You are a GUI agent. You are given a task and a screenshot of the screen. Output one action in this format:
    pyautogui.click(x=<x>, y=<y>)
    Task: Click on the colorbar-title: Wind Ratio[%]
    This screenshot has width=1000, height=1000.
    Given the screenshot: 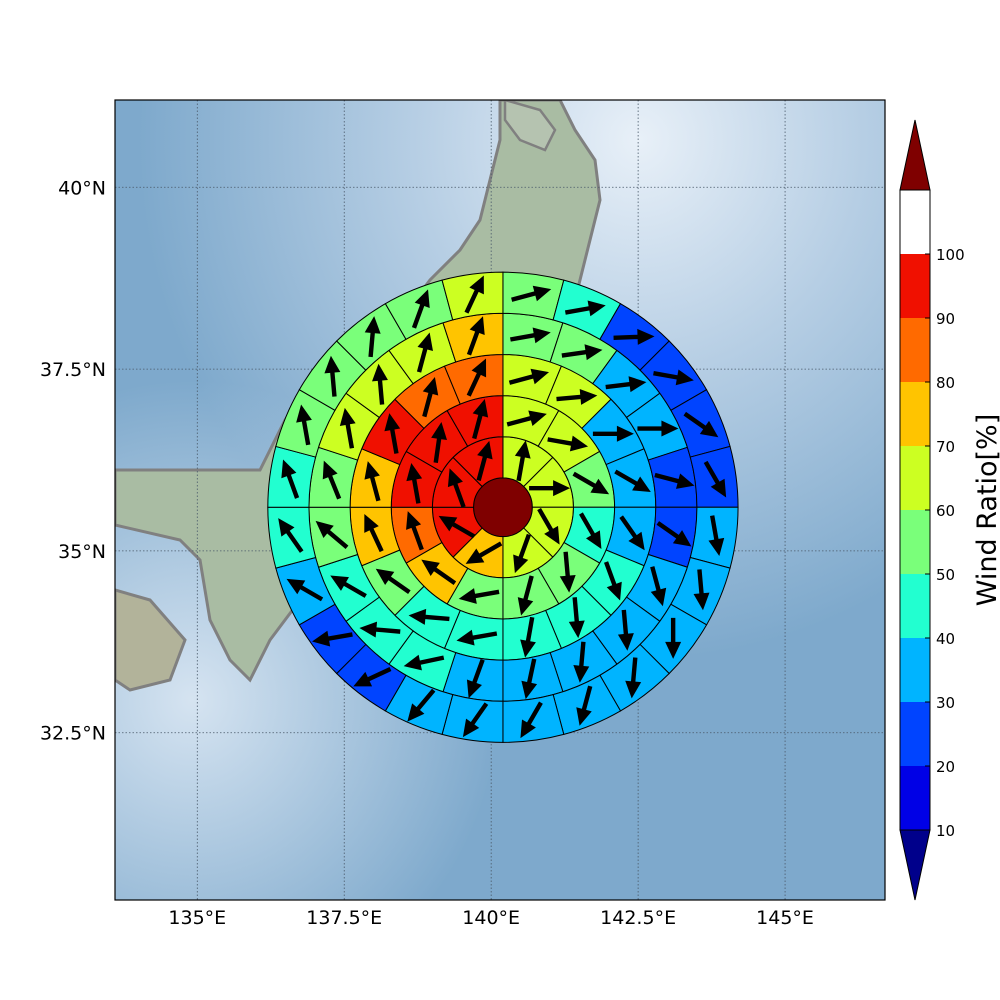 What is the action you would take?
    pyautogui.click(x=986, y=510)
    